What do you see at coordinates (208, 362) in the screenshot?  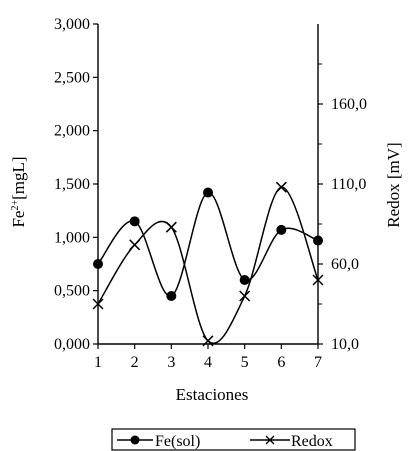 I see `x-tick-label: 4` at bounding box center [208, 362].